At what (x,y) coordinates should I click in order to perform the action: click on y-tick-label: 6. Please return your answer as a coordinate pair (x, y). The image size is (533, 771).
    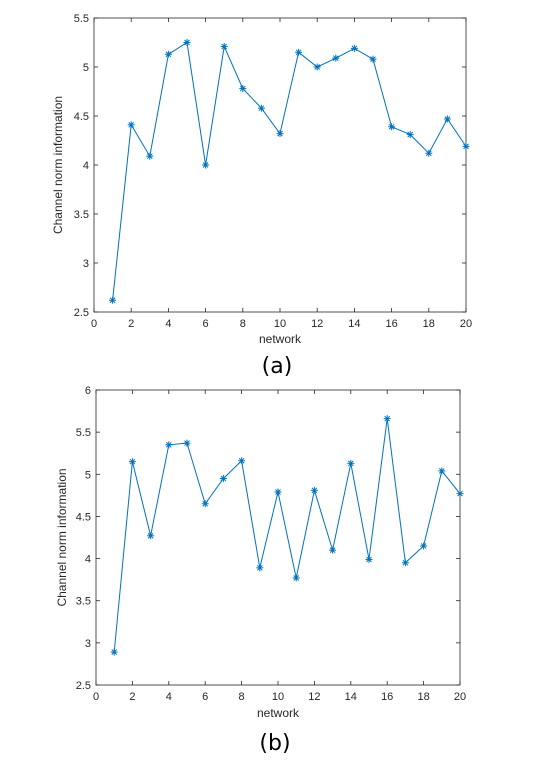
    Looking at the image, I should click on (88, 391).